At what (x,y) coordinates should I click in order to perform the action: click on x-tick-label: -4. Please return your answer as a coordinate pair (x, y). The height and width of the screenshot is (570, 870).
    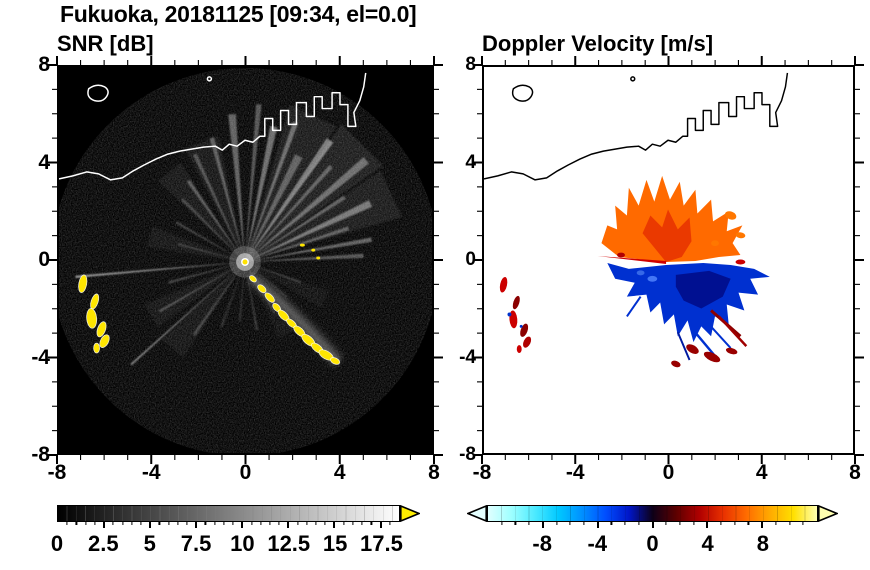
    Looking at the image, I should click on (575, 472).